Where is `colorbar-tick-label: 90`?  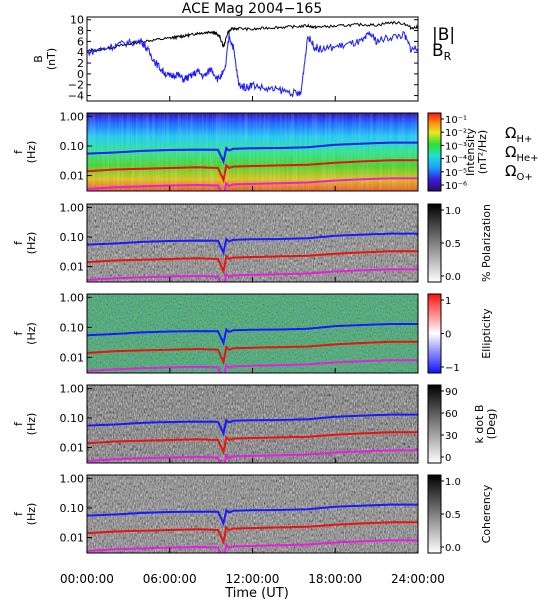
colorbar-tick-label: 90 is located at coordinates (451, 392).